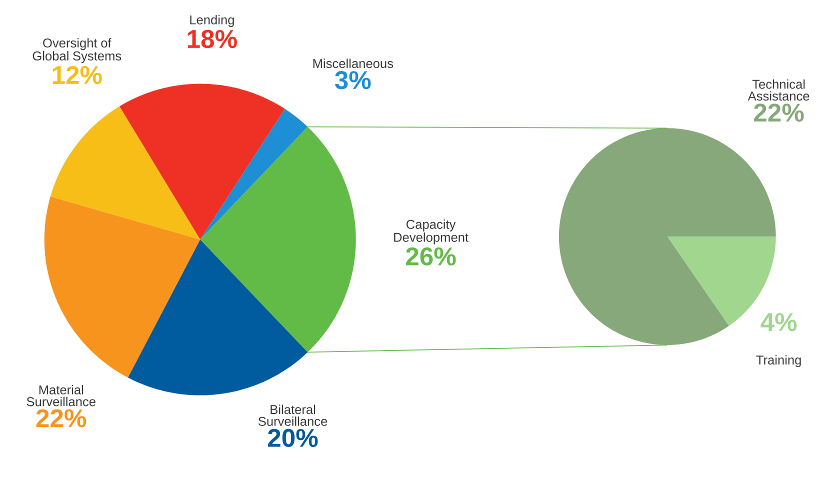  I want to click on slice-label: Training, so click(778, 361).